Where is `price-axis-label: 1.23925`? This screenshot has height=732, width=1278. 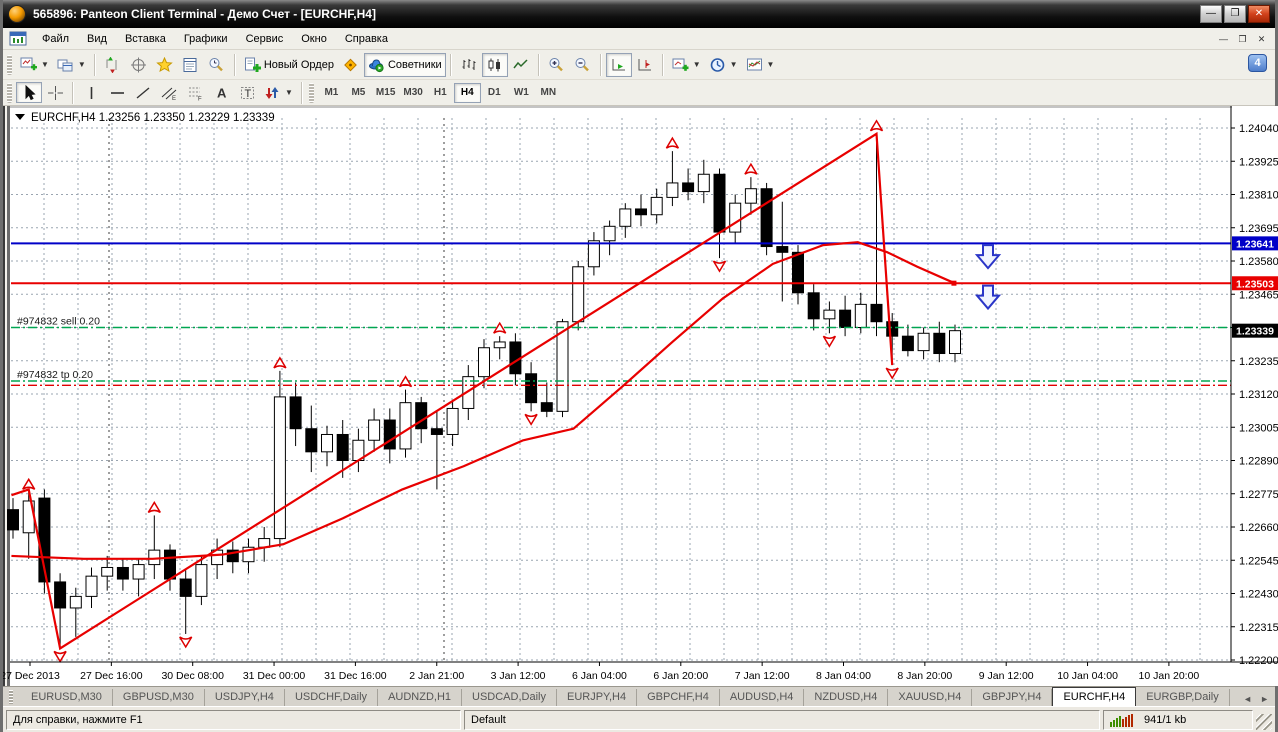 price-axis-label: 1.23925 is located at coordinates (1258, 162).